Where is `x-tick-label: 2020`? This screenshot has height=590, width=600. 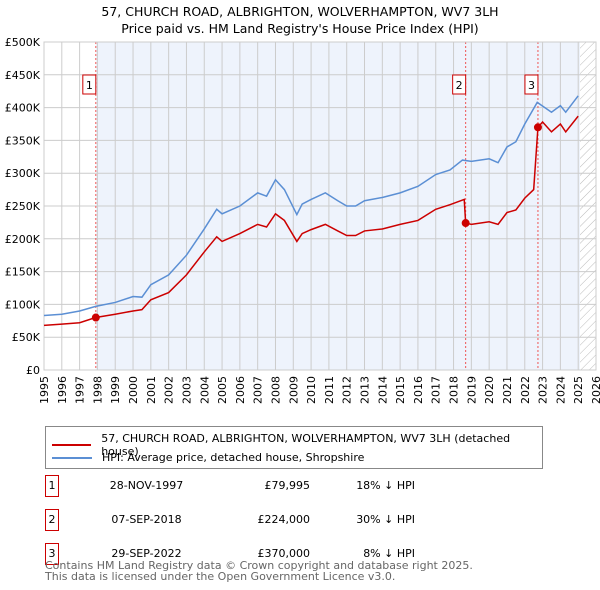
x-tick-label: 2020 is located at coordinates (489, 390).